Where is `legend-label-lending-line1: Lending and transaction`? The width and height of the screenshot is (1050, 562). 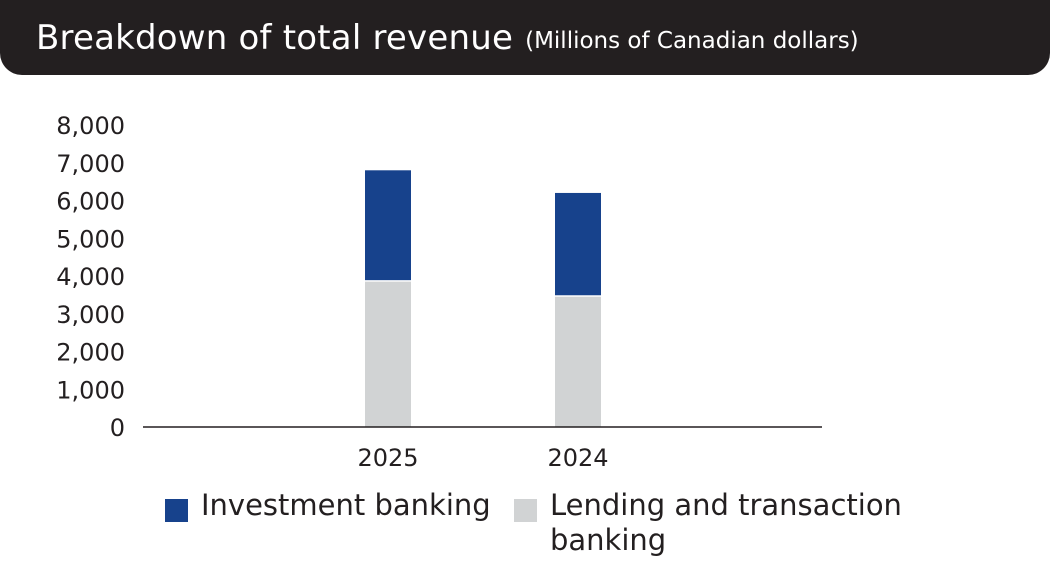 legend-label-lending-line1: Lending and transaction is located at coordinates (726, 505).